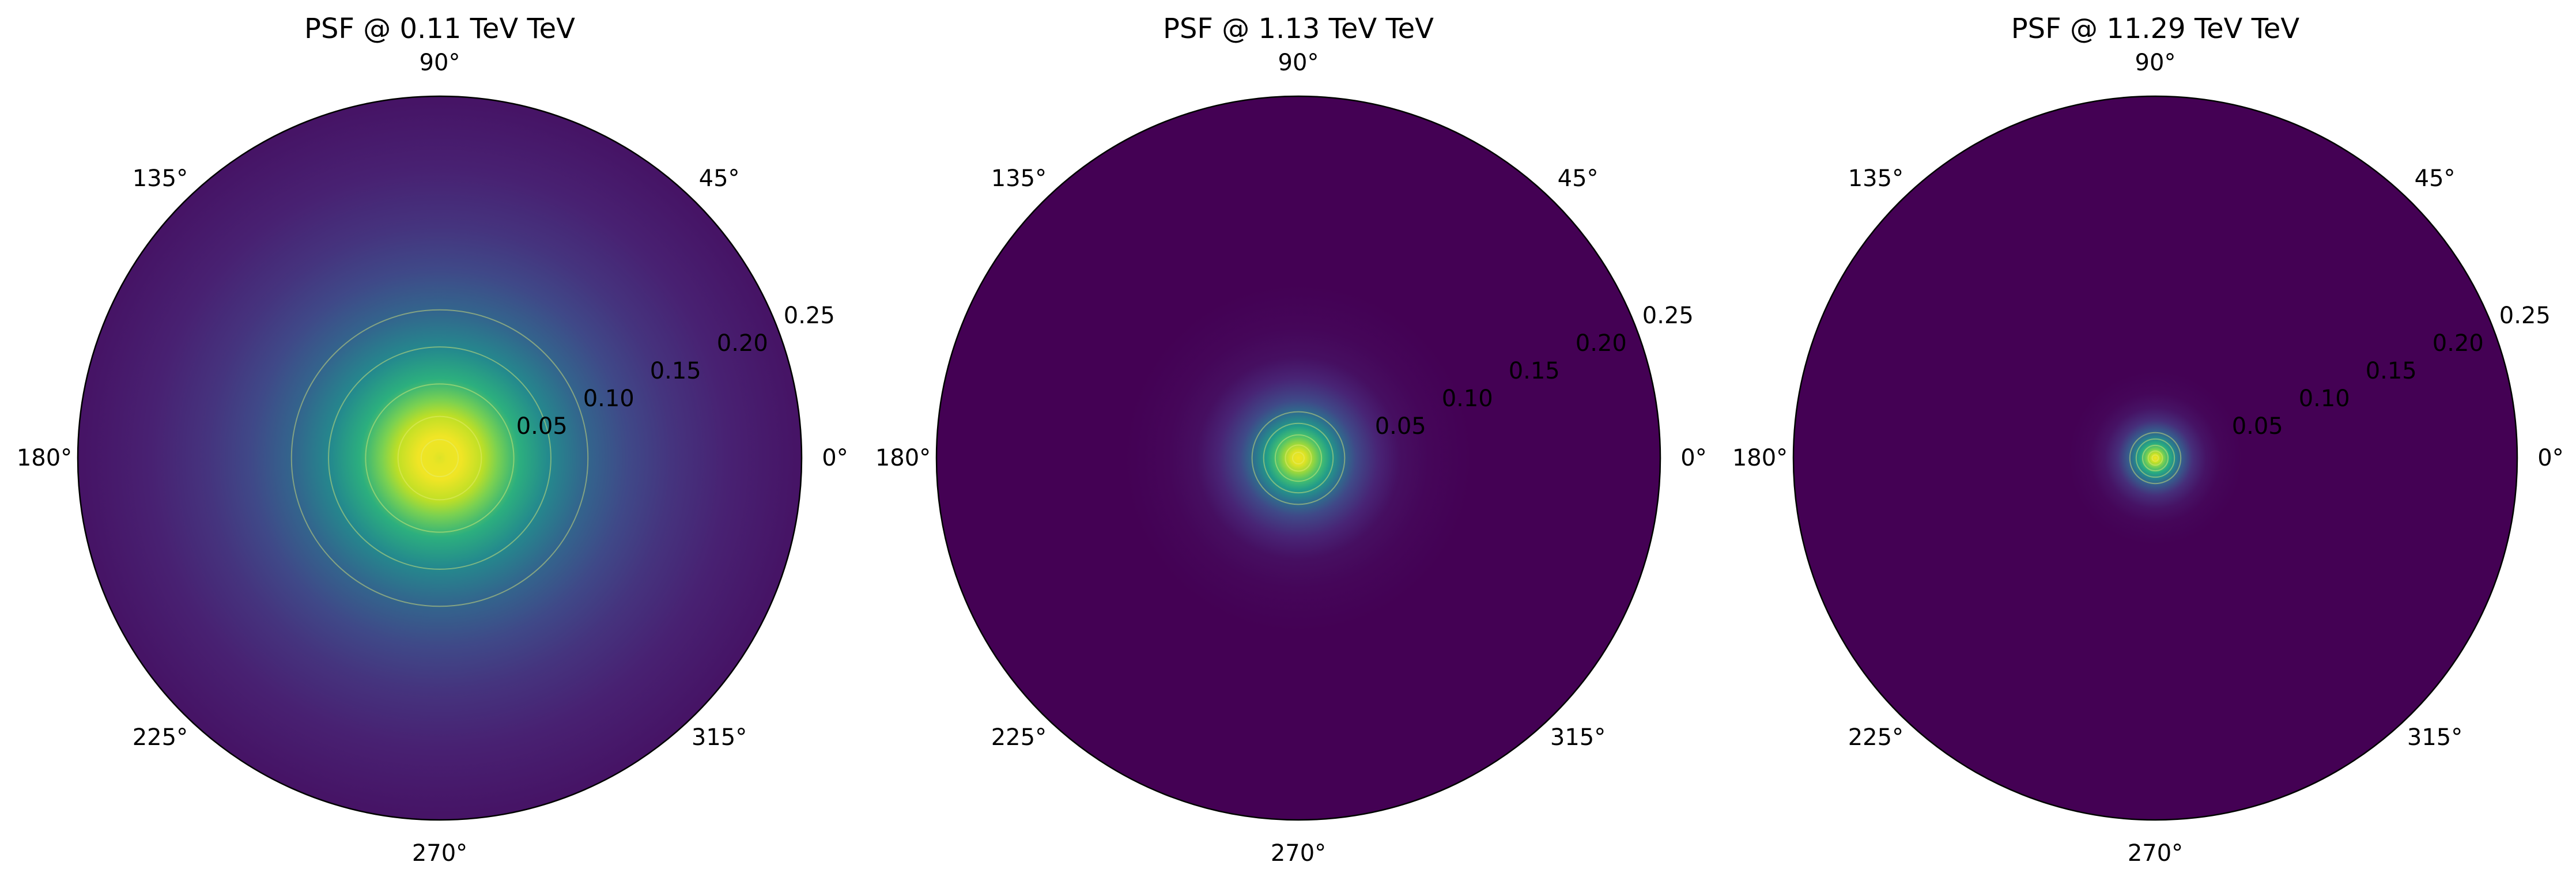 This screenshot has height=881, width=2576. I want to click on chart-title: PSF @ 1.13 TeV TeV, so click(1298, 29).